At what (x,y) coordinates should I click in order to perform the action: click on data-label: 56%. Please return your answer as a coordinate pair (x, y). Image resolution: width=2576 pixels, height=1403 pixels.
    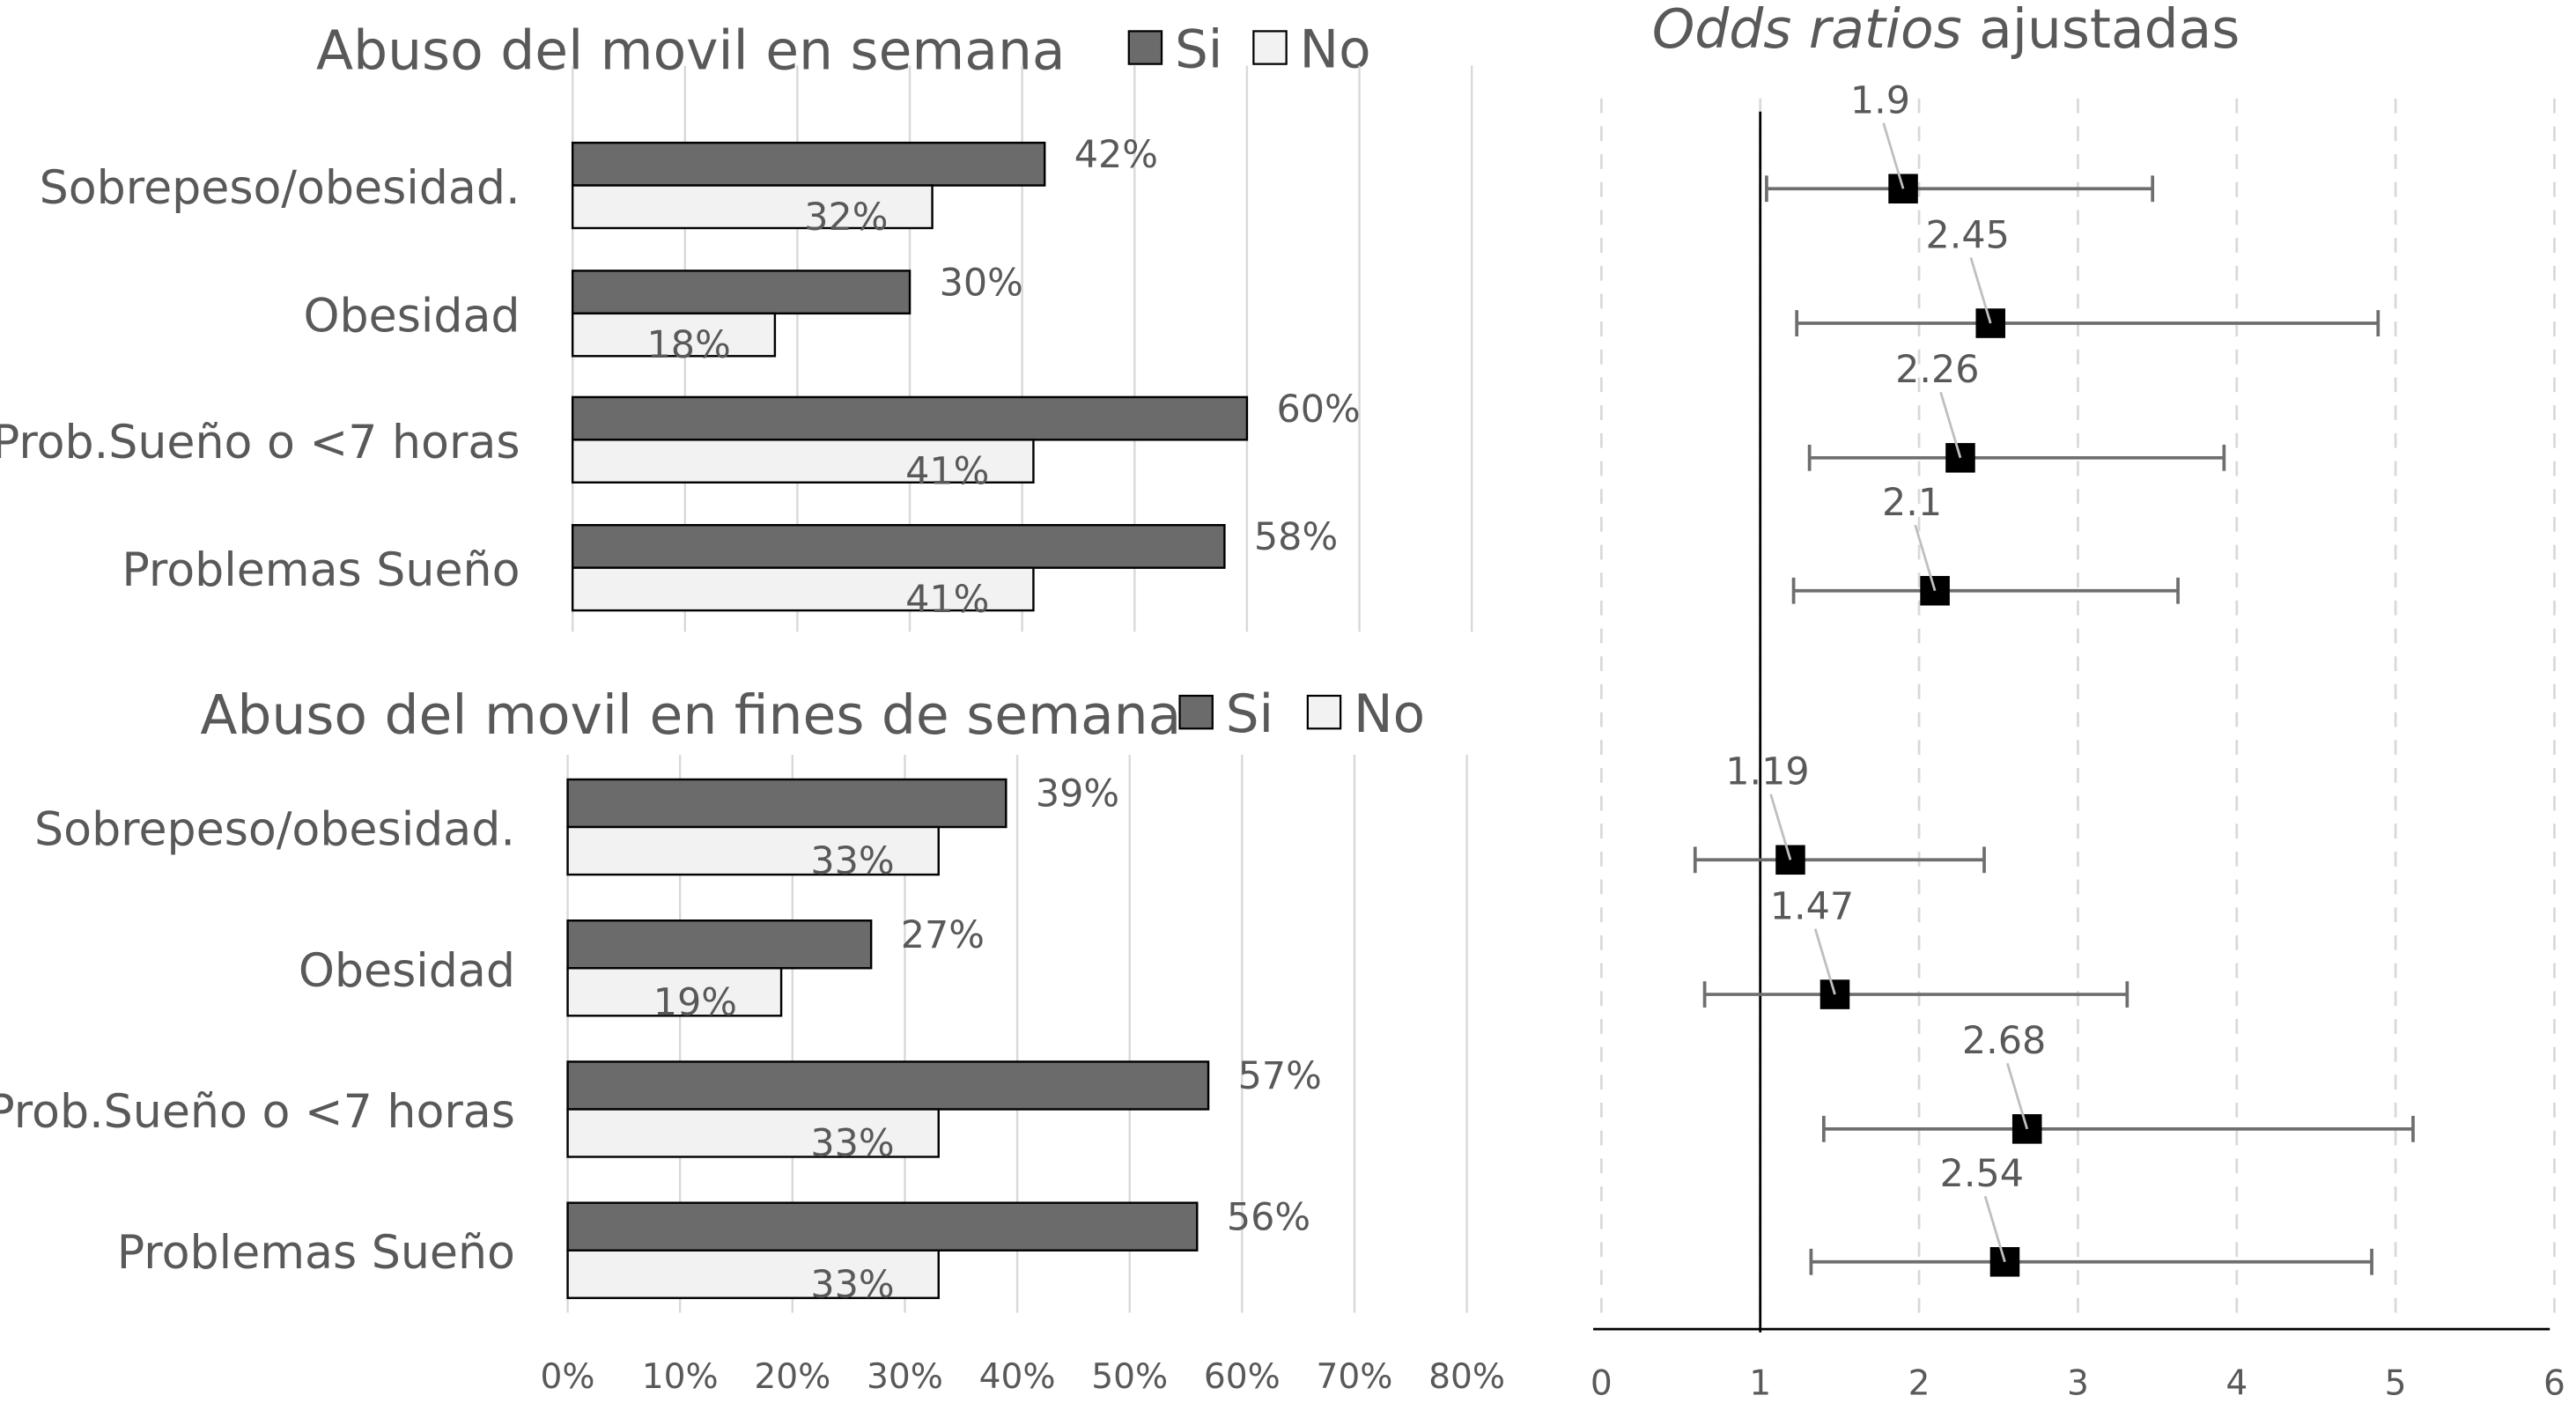
    Looking at the image, I should click on (1268, 1217).